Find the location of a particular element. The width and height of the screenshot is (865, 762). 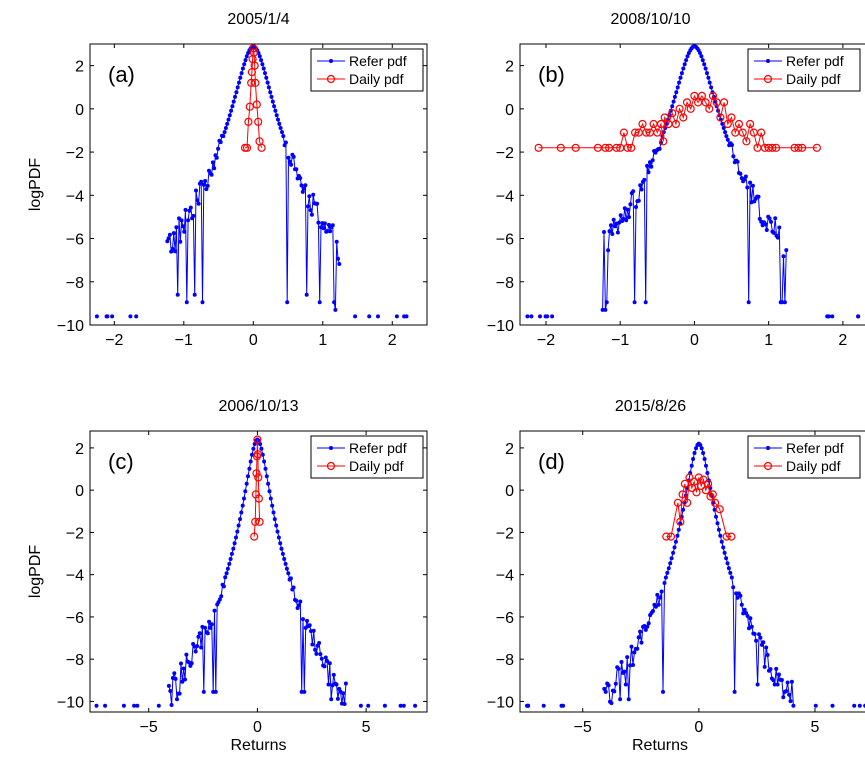

y-tick-label: 0 is located at coordinates (79, 491).